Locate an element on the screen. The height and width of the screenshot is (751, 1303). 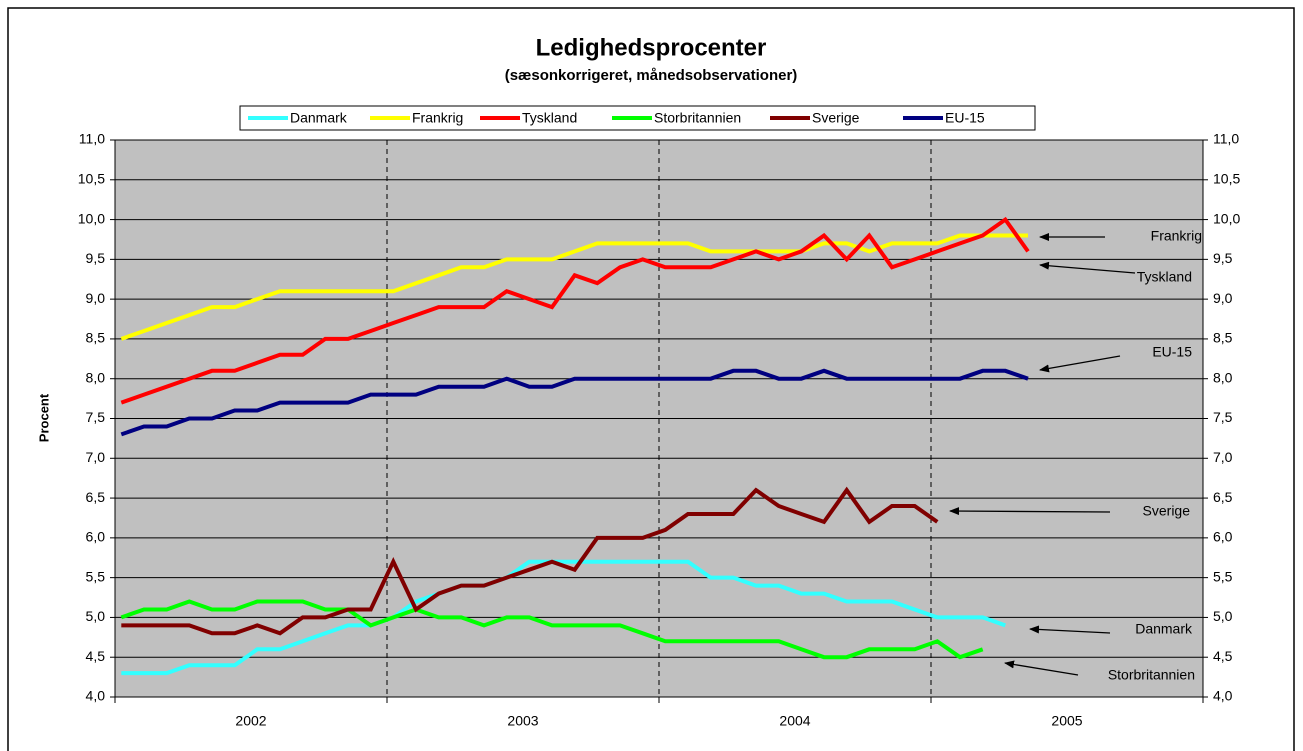
y-tick-label: 7,5 is located at coordinates (96, 417).